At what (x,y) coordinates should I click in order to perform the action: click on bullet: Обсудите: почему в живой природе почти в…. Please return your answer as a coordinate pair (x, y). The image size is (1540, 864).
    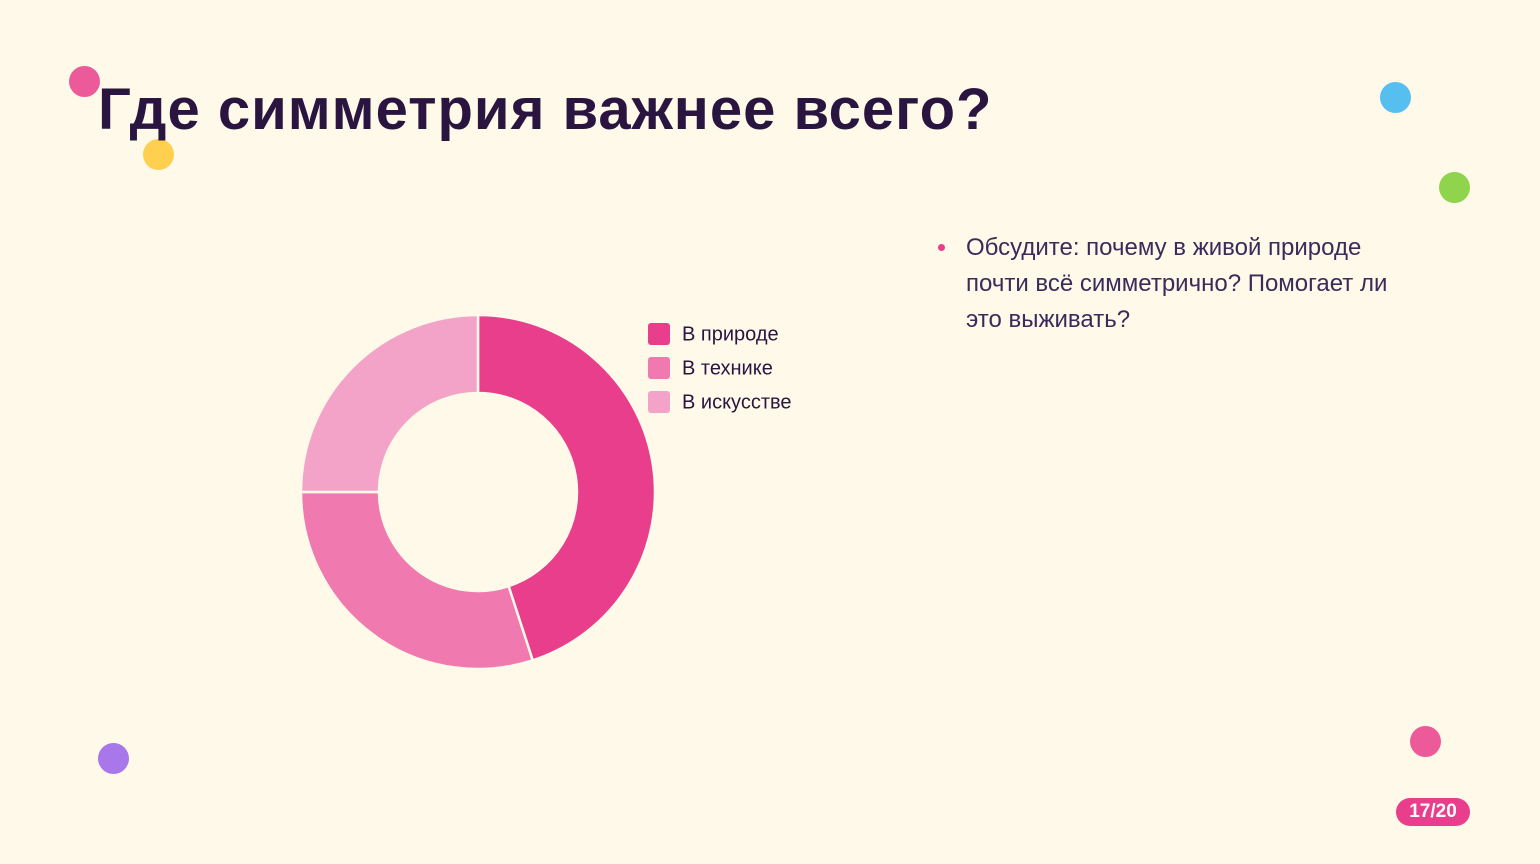
    Looking at the image, I should click on (1179, 284).